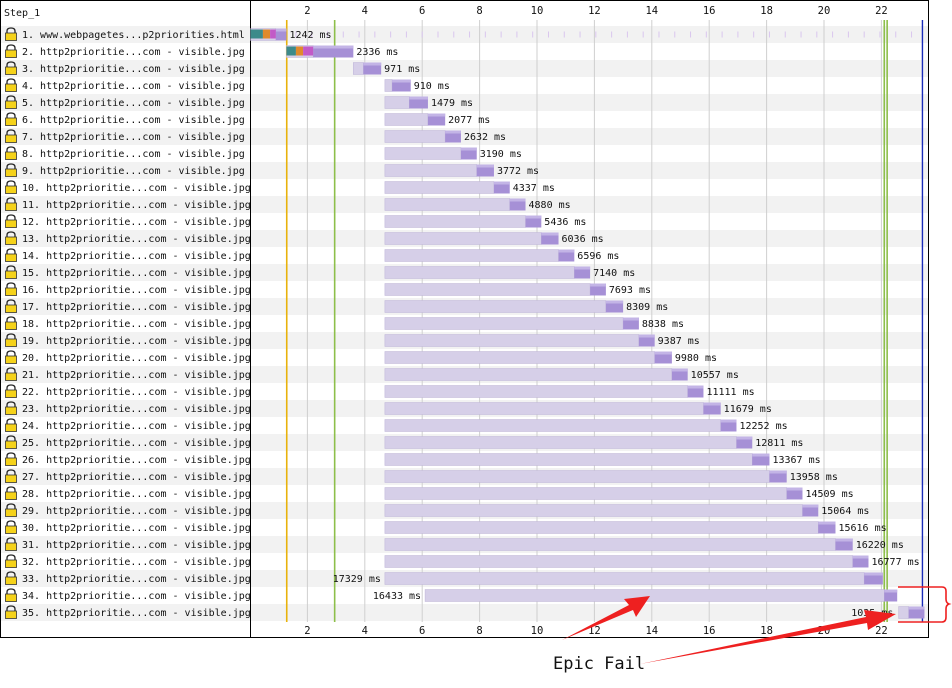  Describe the element at coordinates (136, 528) in the screenshot. I see `request-label: 30. http2prioritie...com - visible.jpg` at that location.